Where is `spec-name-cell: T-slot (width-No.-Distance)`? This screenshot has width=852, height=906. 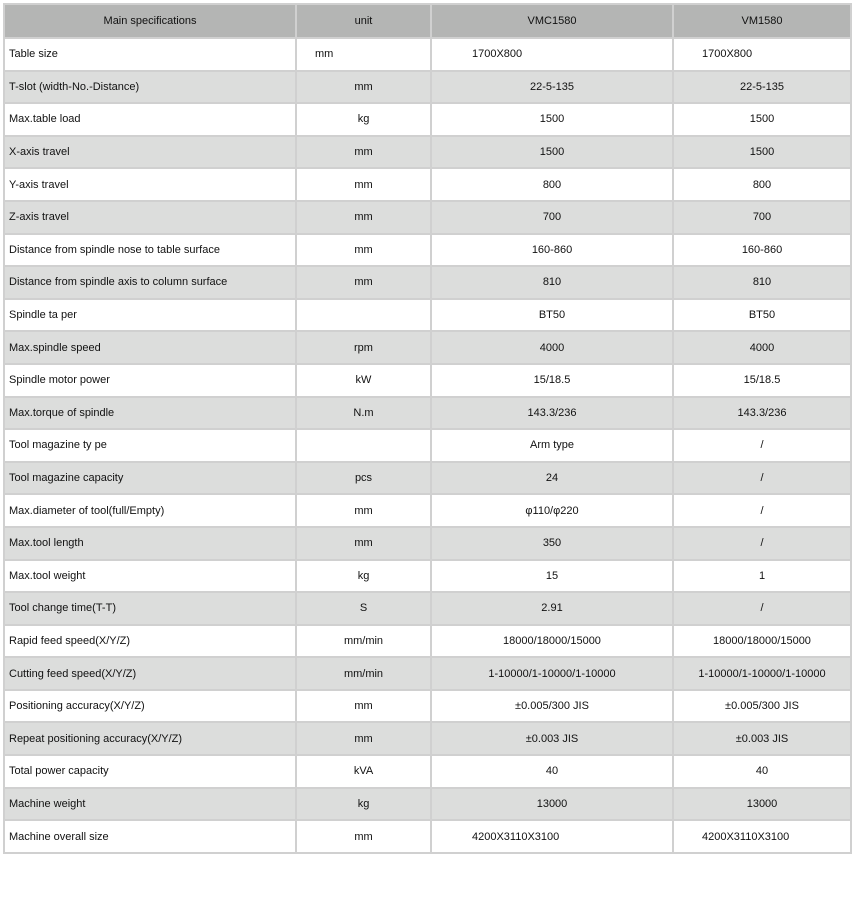
spec-name-cell: T-slot (width-No.-Distance) is located at coordinates (150, 87).